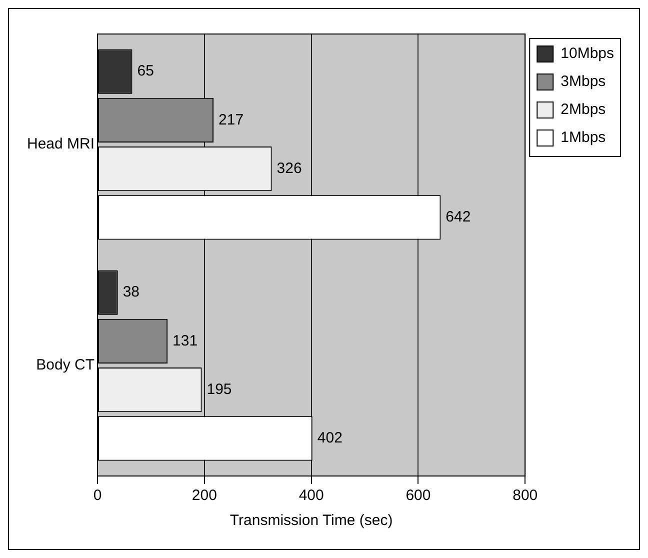 This screenshot has height=558, width=648. What do you see at coordinates (289, 168) in the screenshot?
I see `data-label: 326` at bounding box center [289, 168].